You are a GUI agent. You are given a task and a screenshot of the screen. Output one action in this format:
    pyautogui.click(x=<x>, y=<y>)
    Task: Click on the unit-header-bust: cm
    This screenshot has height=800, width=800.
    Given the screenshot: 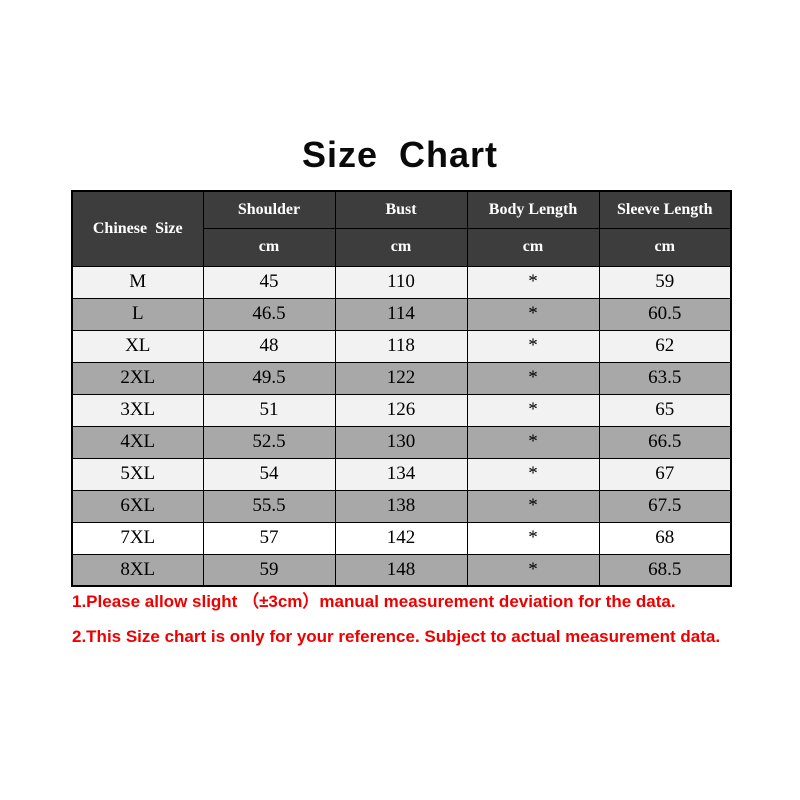 What is the action you would take?
    pyautogui.click(x=401, y=247)
    